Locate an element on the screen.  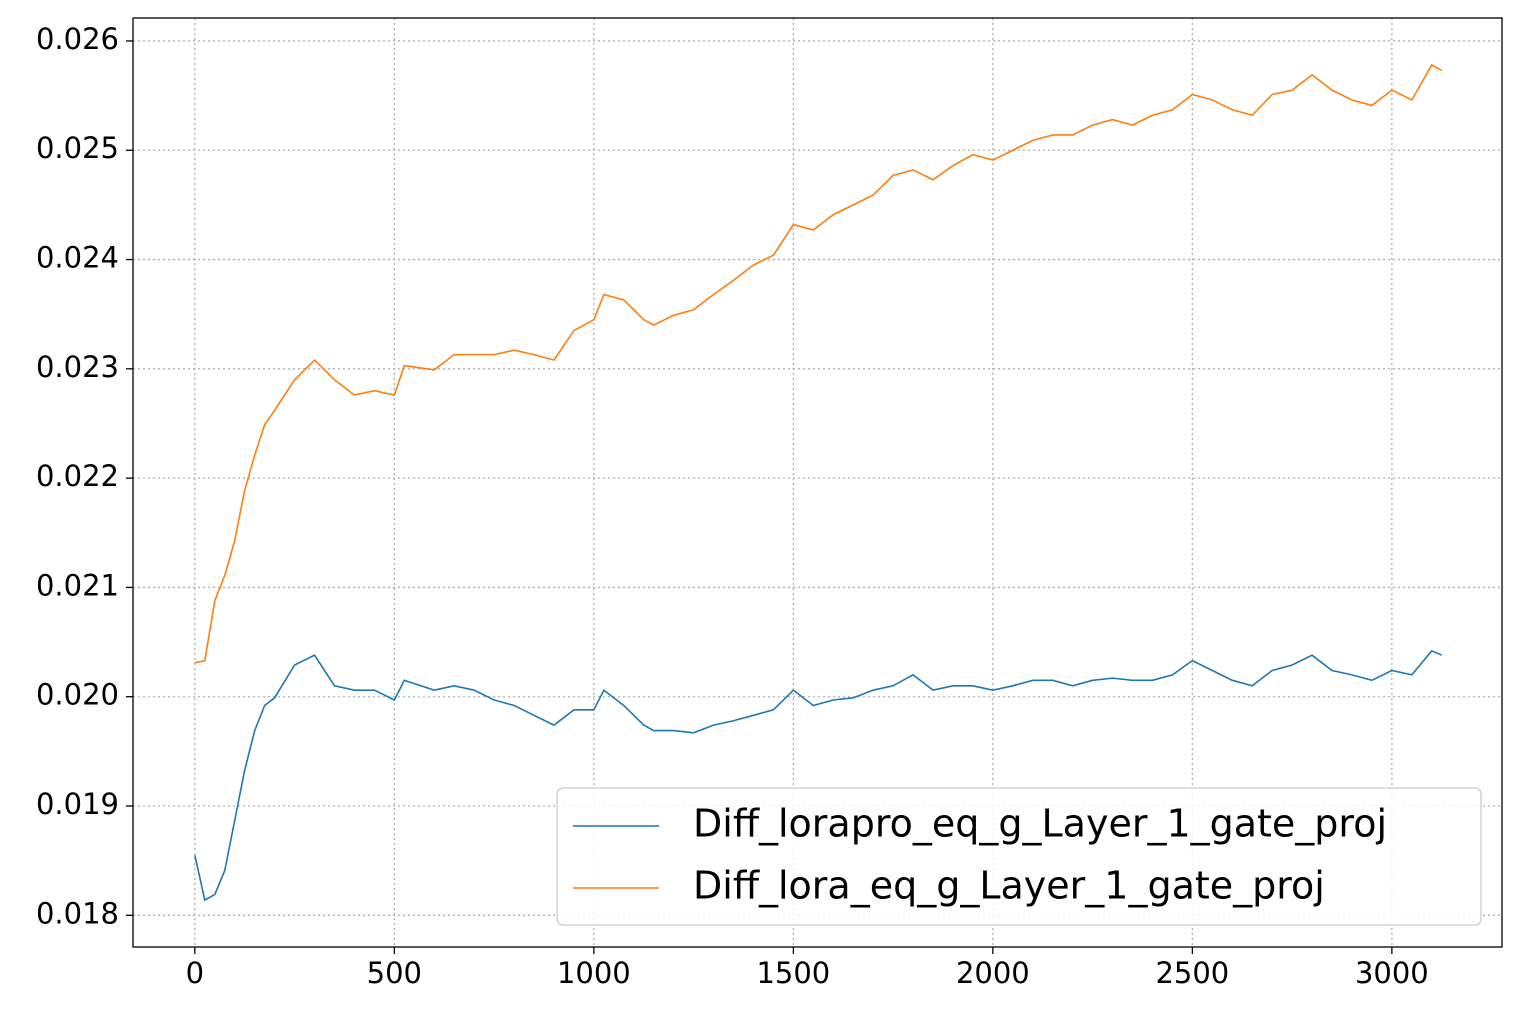
y-tick-label: 0.021 is located at coordinates (77, 585).